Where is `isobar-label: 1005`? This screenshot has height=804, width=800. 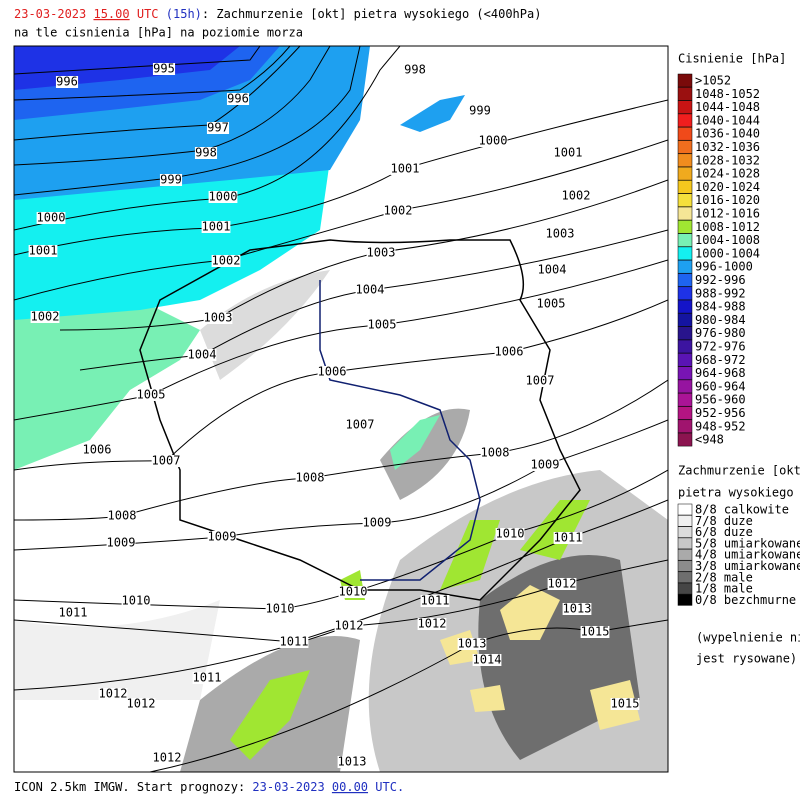 isobar-label: 1005 is located at coordinates (551, 304).